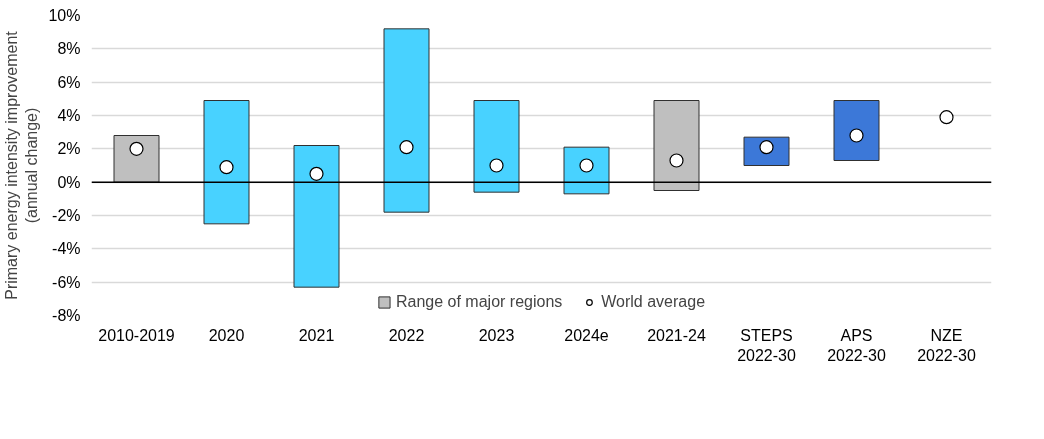 This screenshot has height=439, width=1044. Describe the element at coordinates (316, 335) in the screenshot. I see `x-tick-label: 2021` at that location.